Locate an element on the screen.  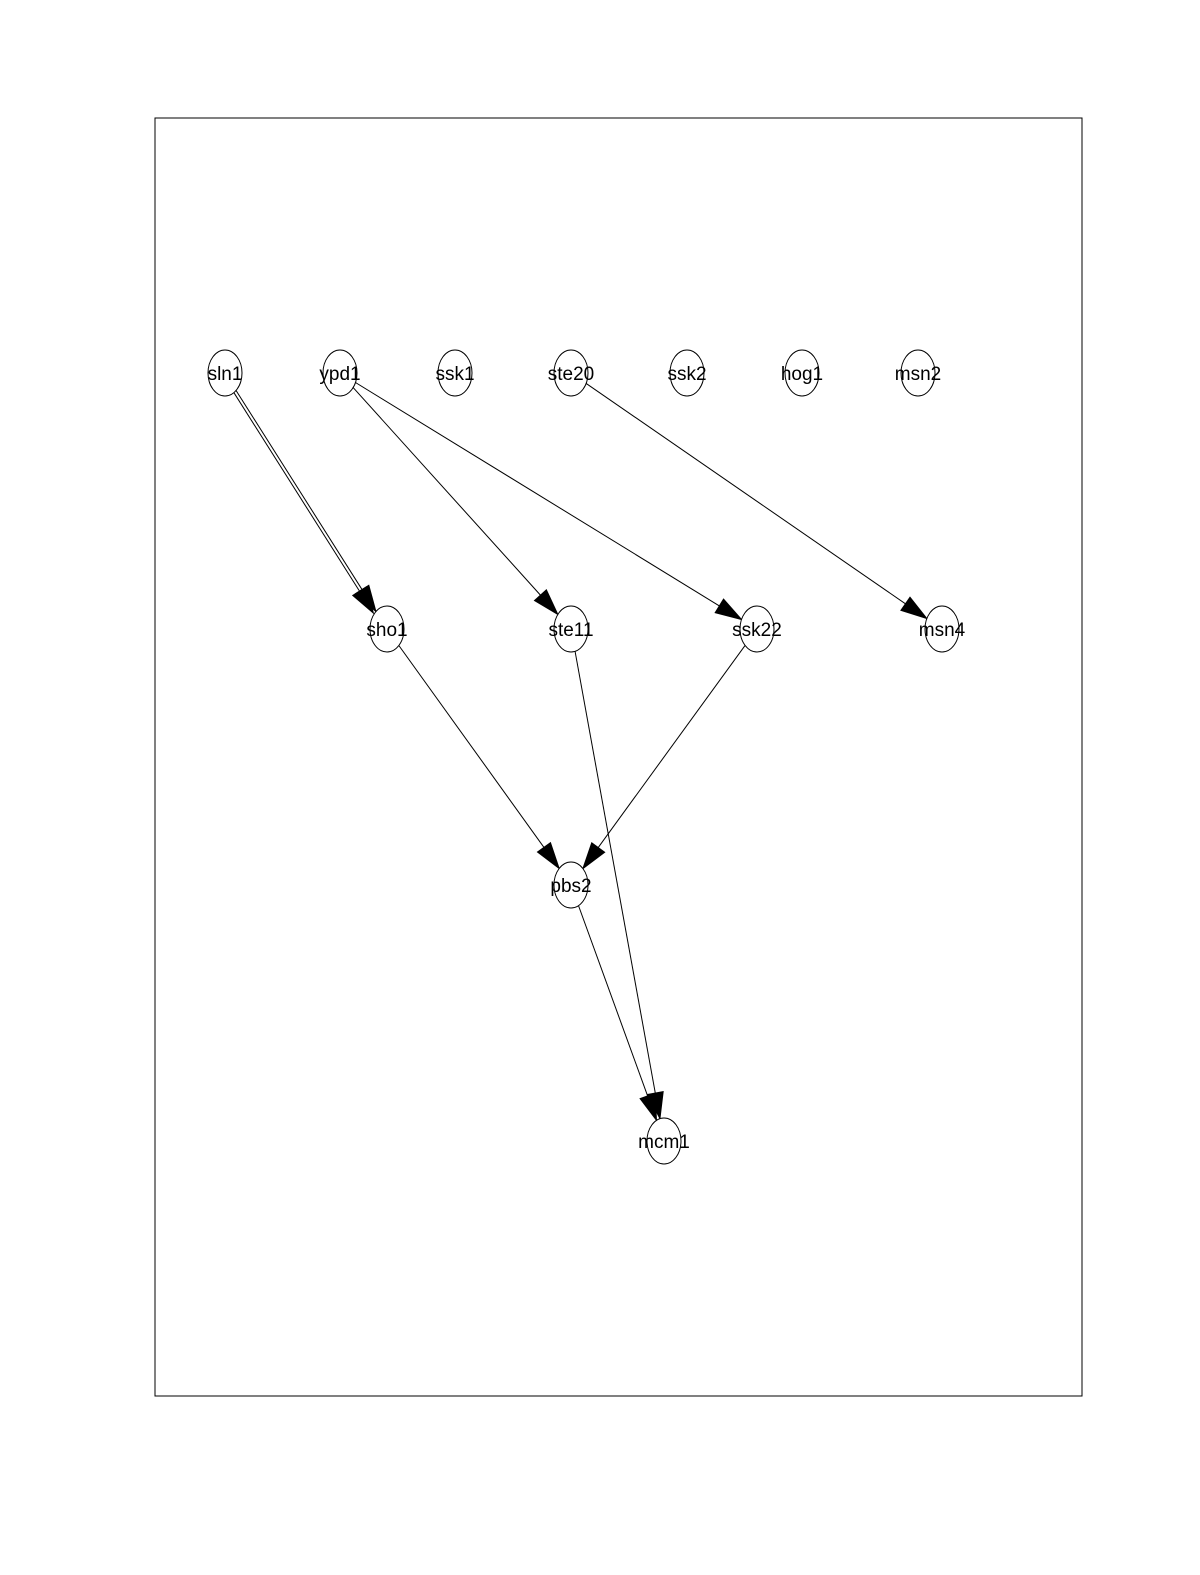
node-label: pbs2 is located at coordinates (570, 886).